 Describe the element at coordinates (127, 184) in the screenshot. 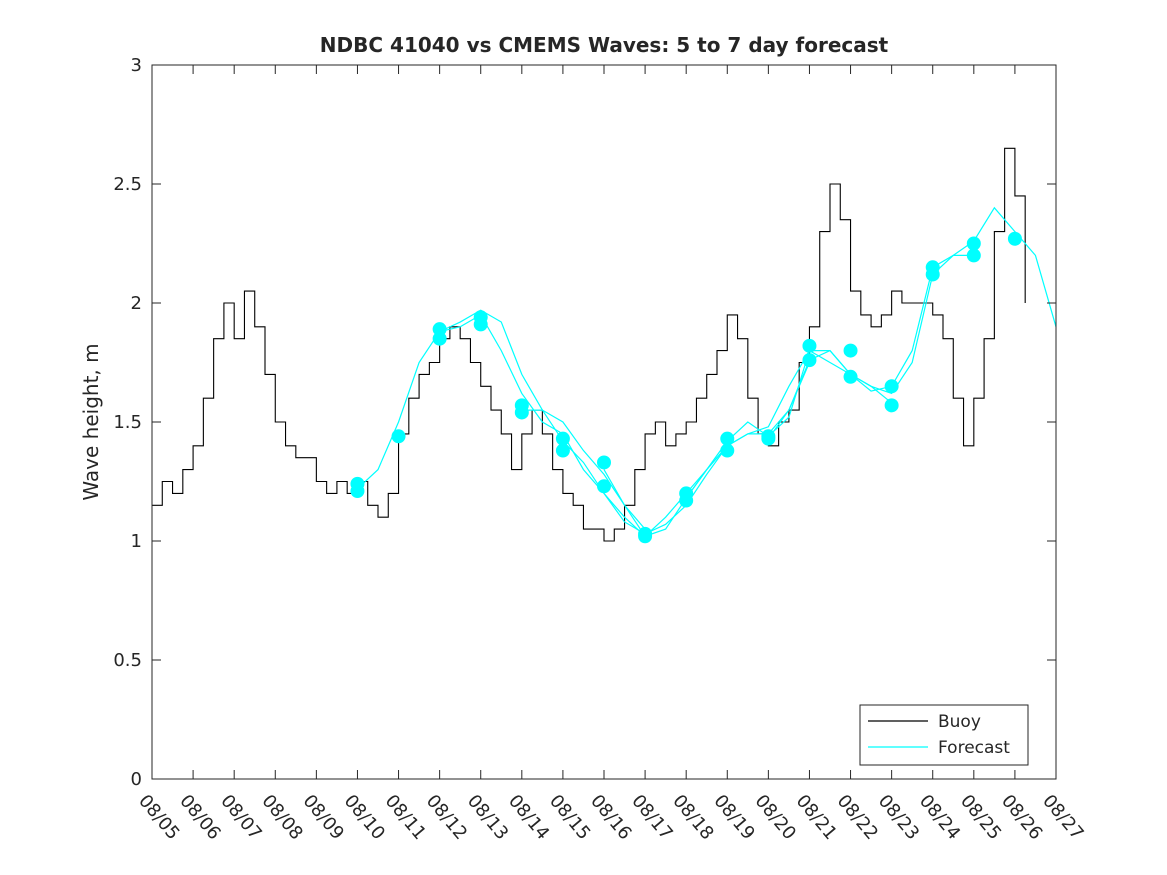

I see `y-tick-label: 2.5` at that location.